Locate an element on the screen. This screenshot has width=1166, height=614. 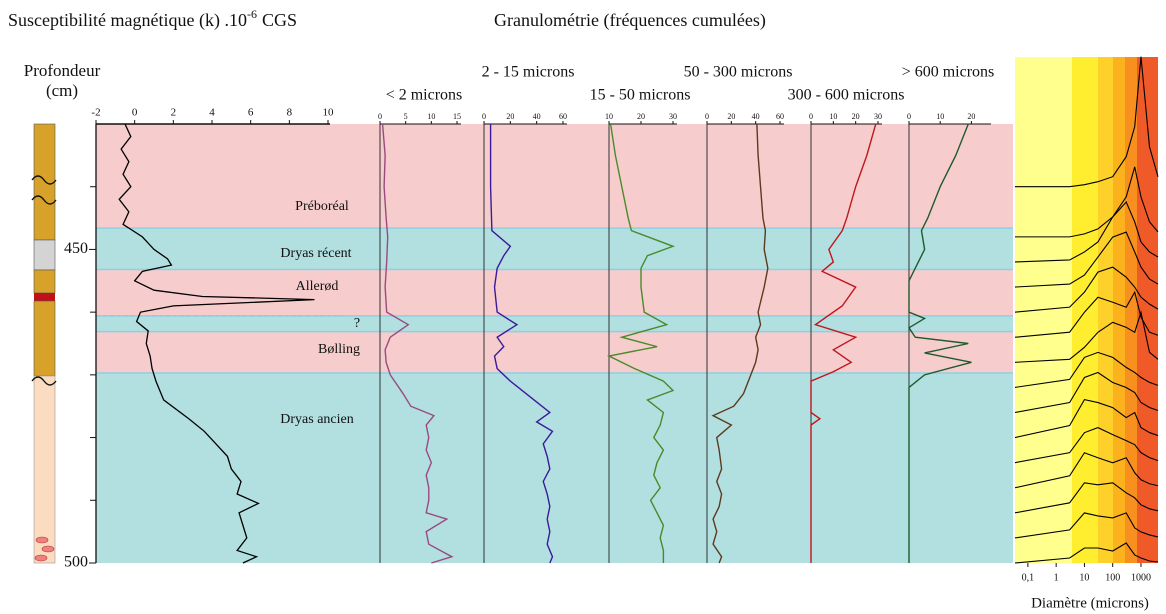
panel-title: 15 - 50 microns is located at coordinates (640, 95).